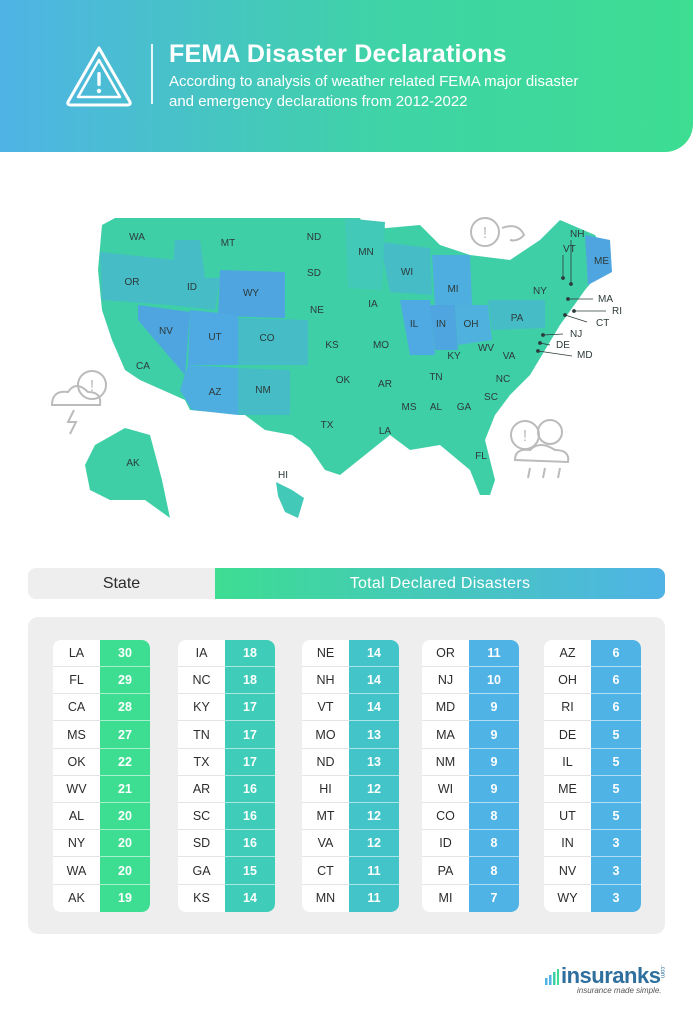  What do you see at coordinates (452, 281) in the screenshot?
I see `map-state-mi` at bounding box center [452, 281].